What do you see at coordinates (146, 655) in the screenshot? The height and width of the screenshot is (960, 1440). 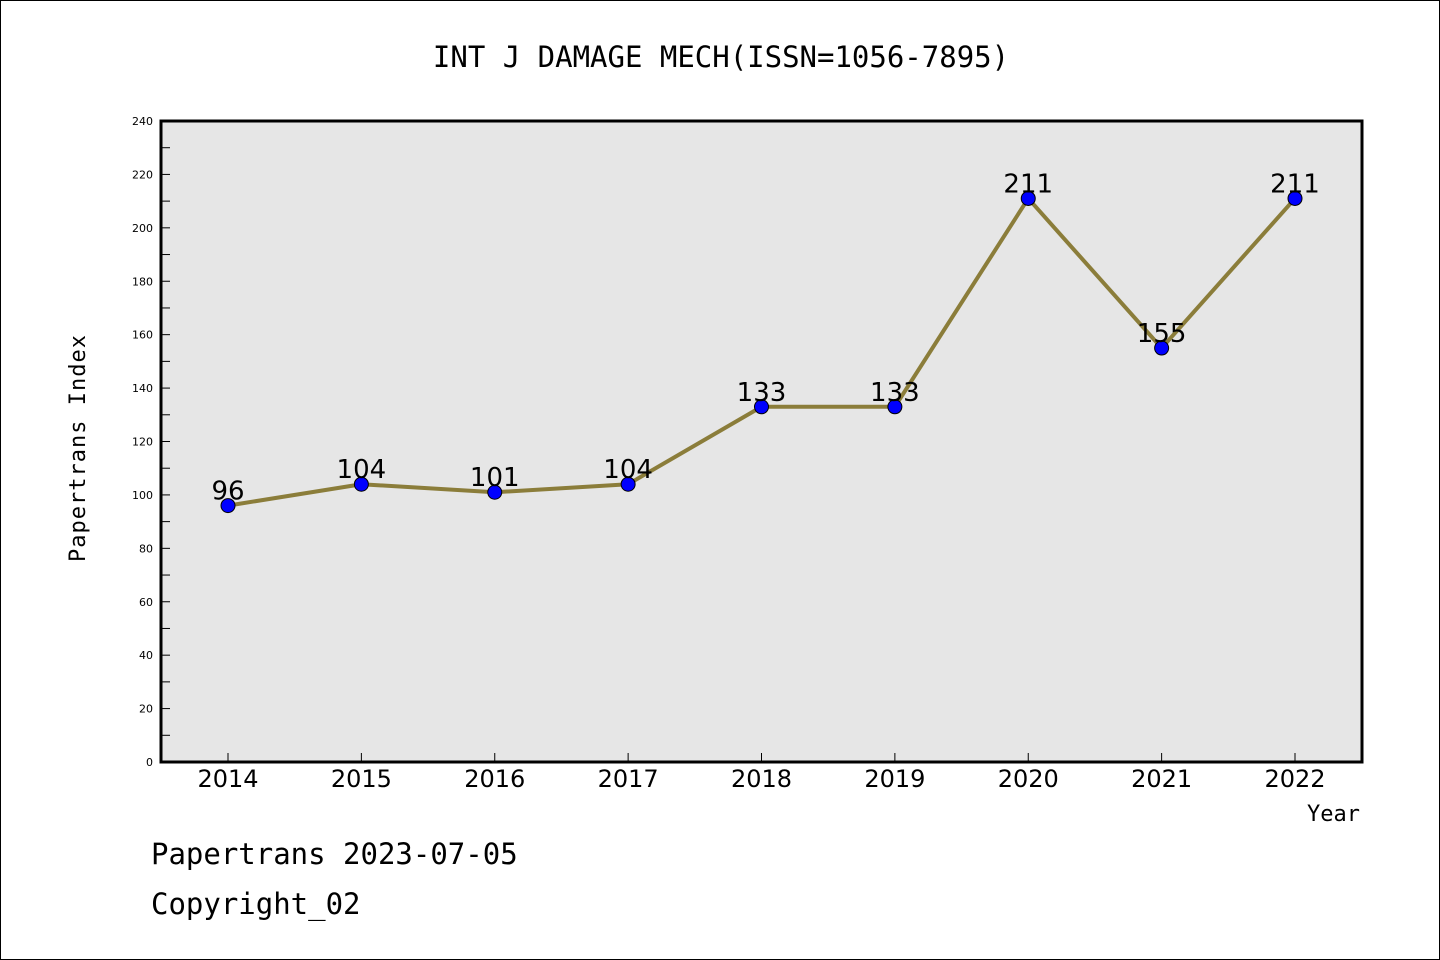 I see `y-tick-label: 40` at bounding box center [146, 655].